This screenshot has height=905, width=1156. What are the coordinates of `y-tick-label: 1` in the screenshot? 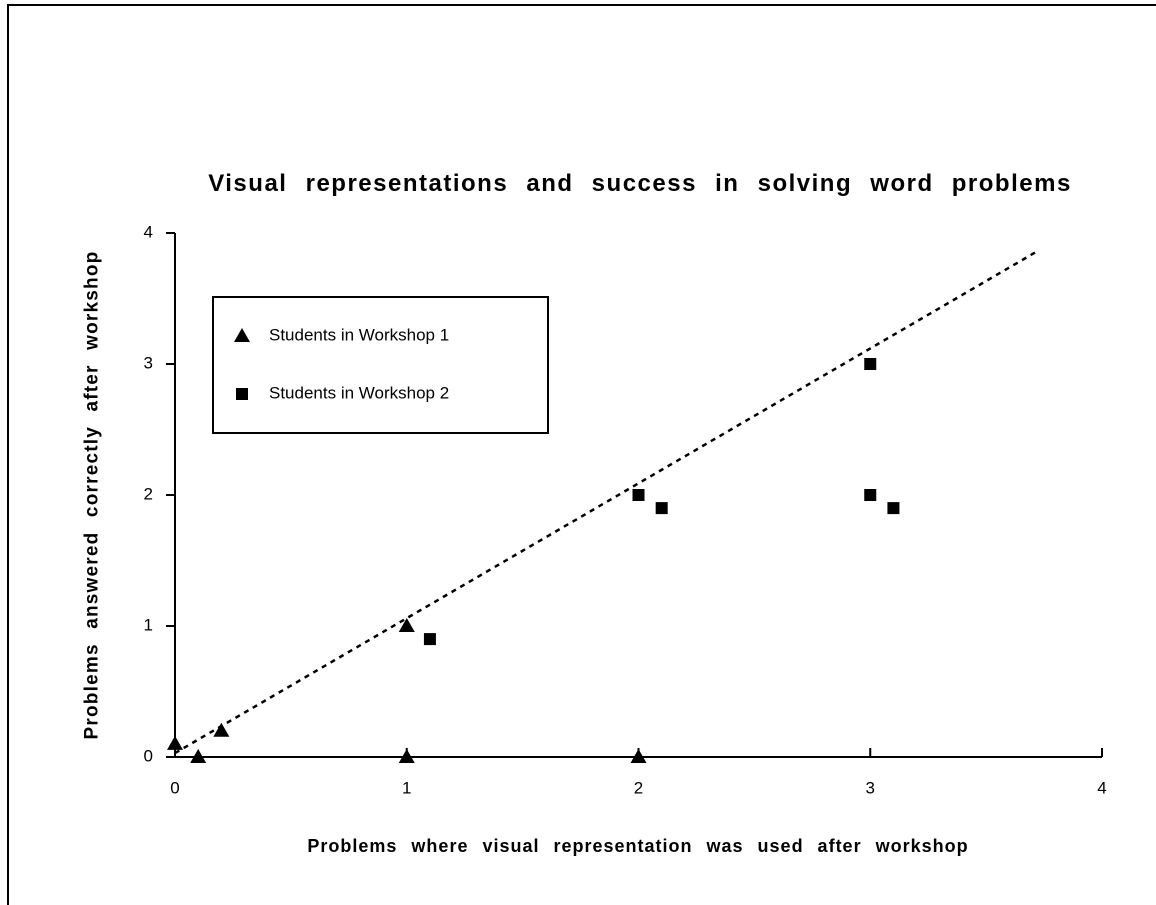 It's located at (148, 624).